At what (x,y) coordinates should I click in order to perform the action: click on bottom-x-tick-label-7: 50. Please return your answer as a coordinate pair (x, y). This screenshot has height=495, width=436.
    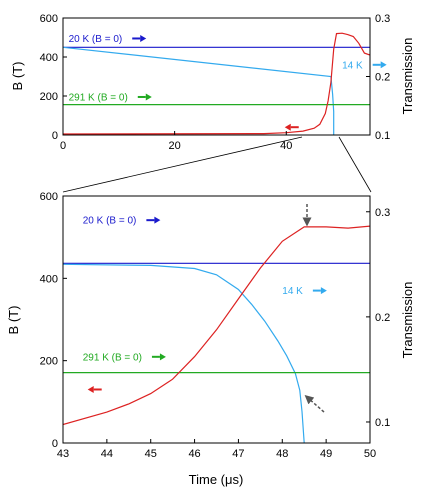
    Looking at the image, I should click on (370, 454).